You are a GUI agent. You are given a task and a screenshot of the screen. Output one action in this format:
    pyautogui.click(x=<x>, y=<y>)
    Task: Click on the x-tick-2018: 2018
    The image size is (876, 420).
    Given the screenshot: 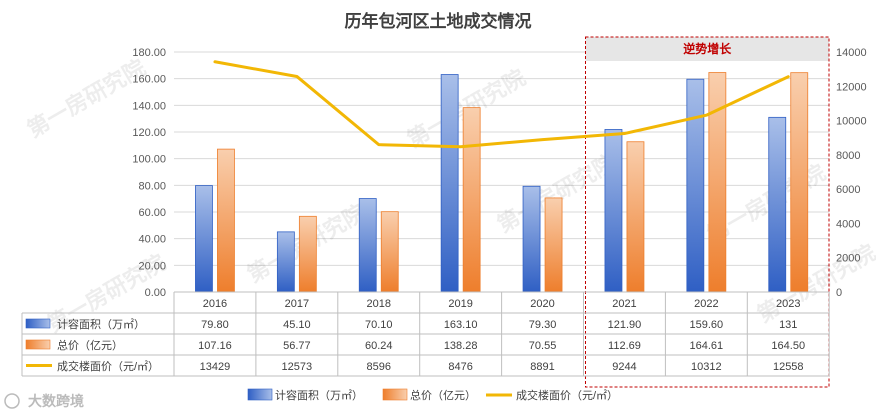 What is the action you would take?
    pyautogui.click(x=379, y=304)
    